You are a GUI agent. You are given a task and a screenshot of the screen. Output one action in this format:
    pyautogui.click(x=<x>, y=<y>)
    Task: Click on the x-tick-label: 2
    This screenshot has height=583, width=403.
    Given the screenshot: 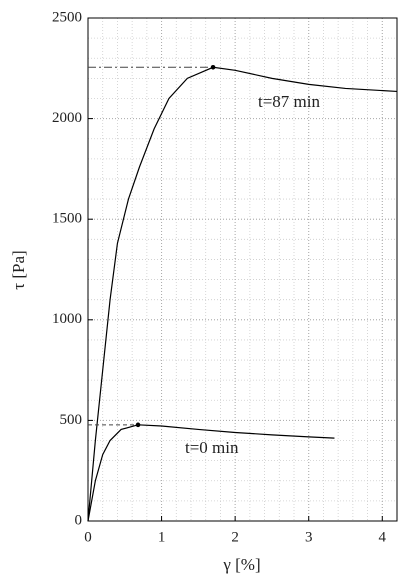 What is the action you would take?
    pyautogui.click(x=235, y=537)
    